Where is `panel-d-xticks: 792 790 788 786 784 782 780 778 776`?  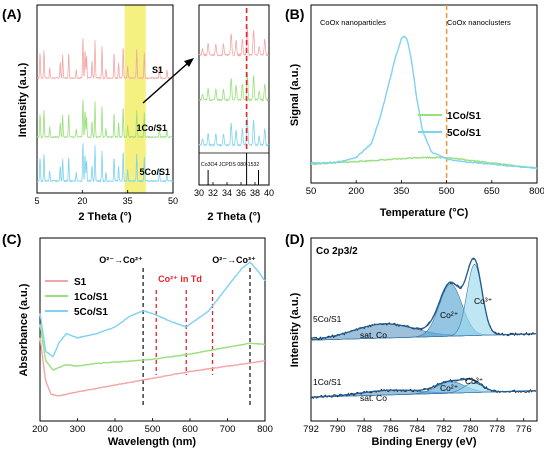 panel-d-xticks: 792 790 788 786 784 782 780 778 776 is located at coordinates (417, 426).